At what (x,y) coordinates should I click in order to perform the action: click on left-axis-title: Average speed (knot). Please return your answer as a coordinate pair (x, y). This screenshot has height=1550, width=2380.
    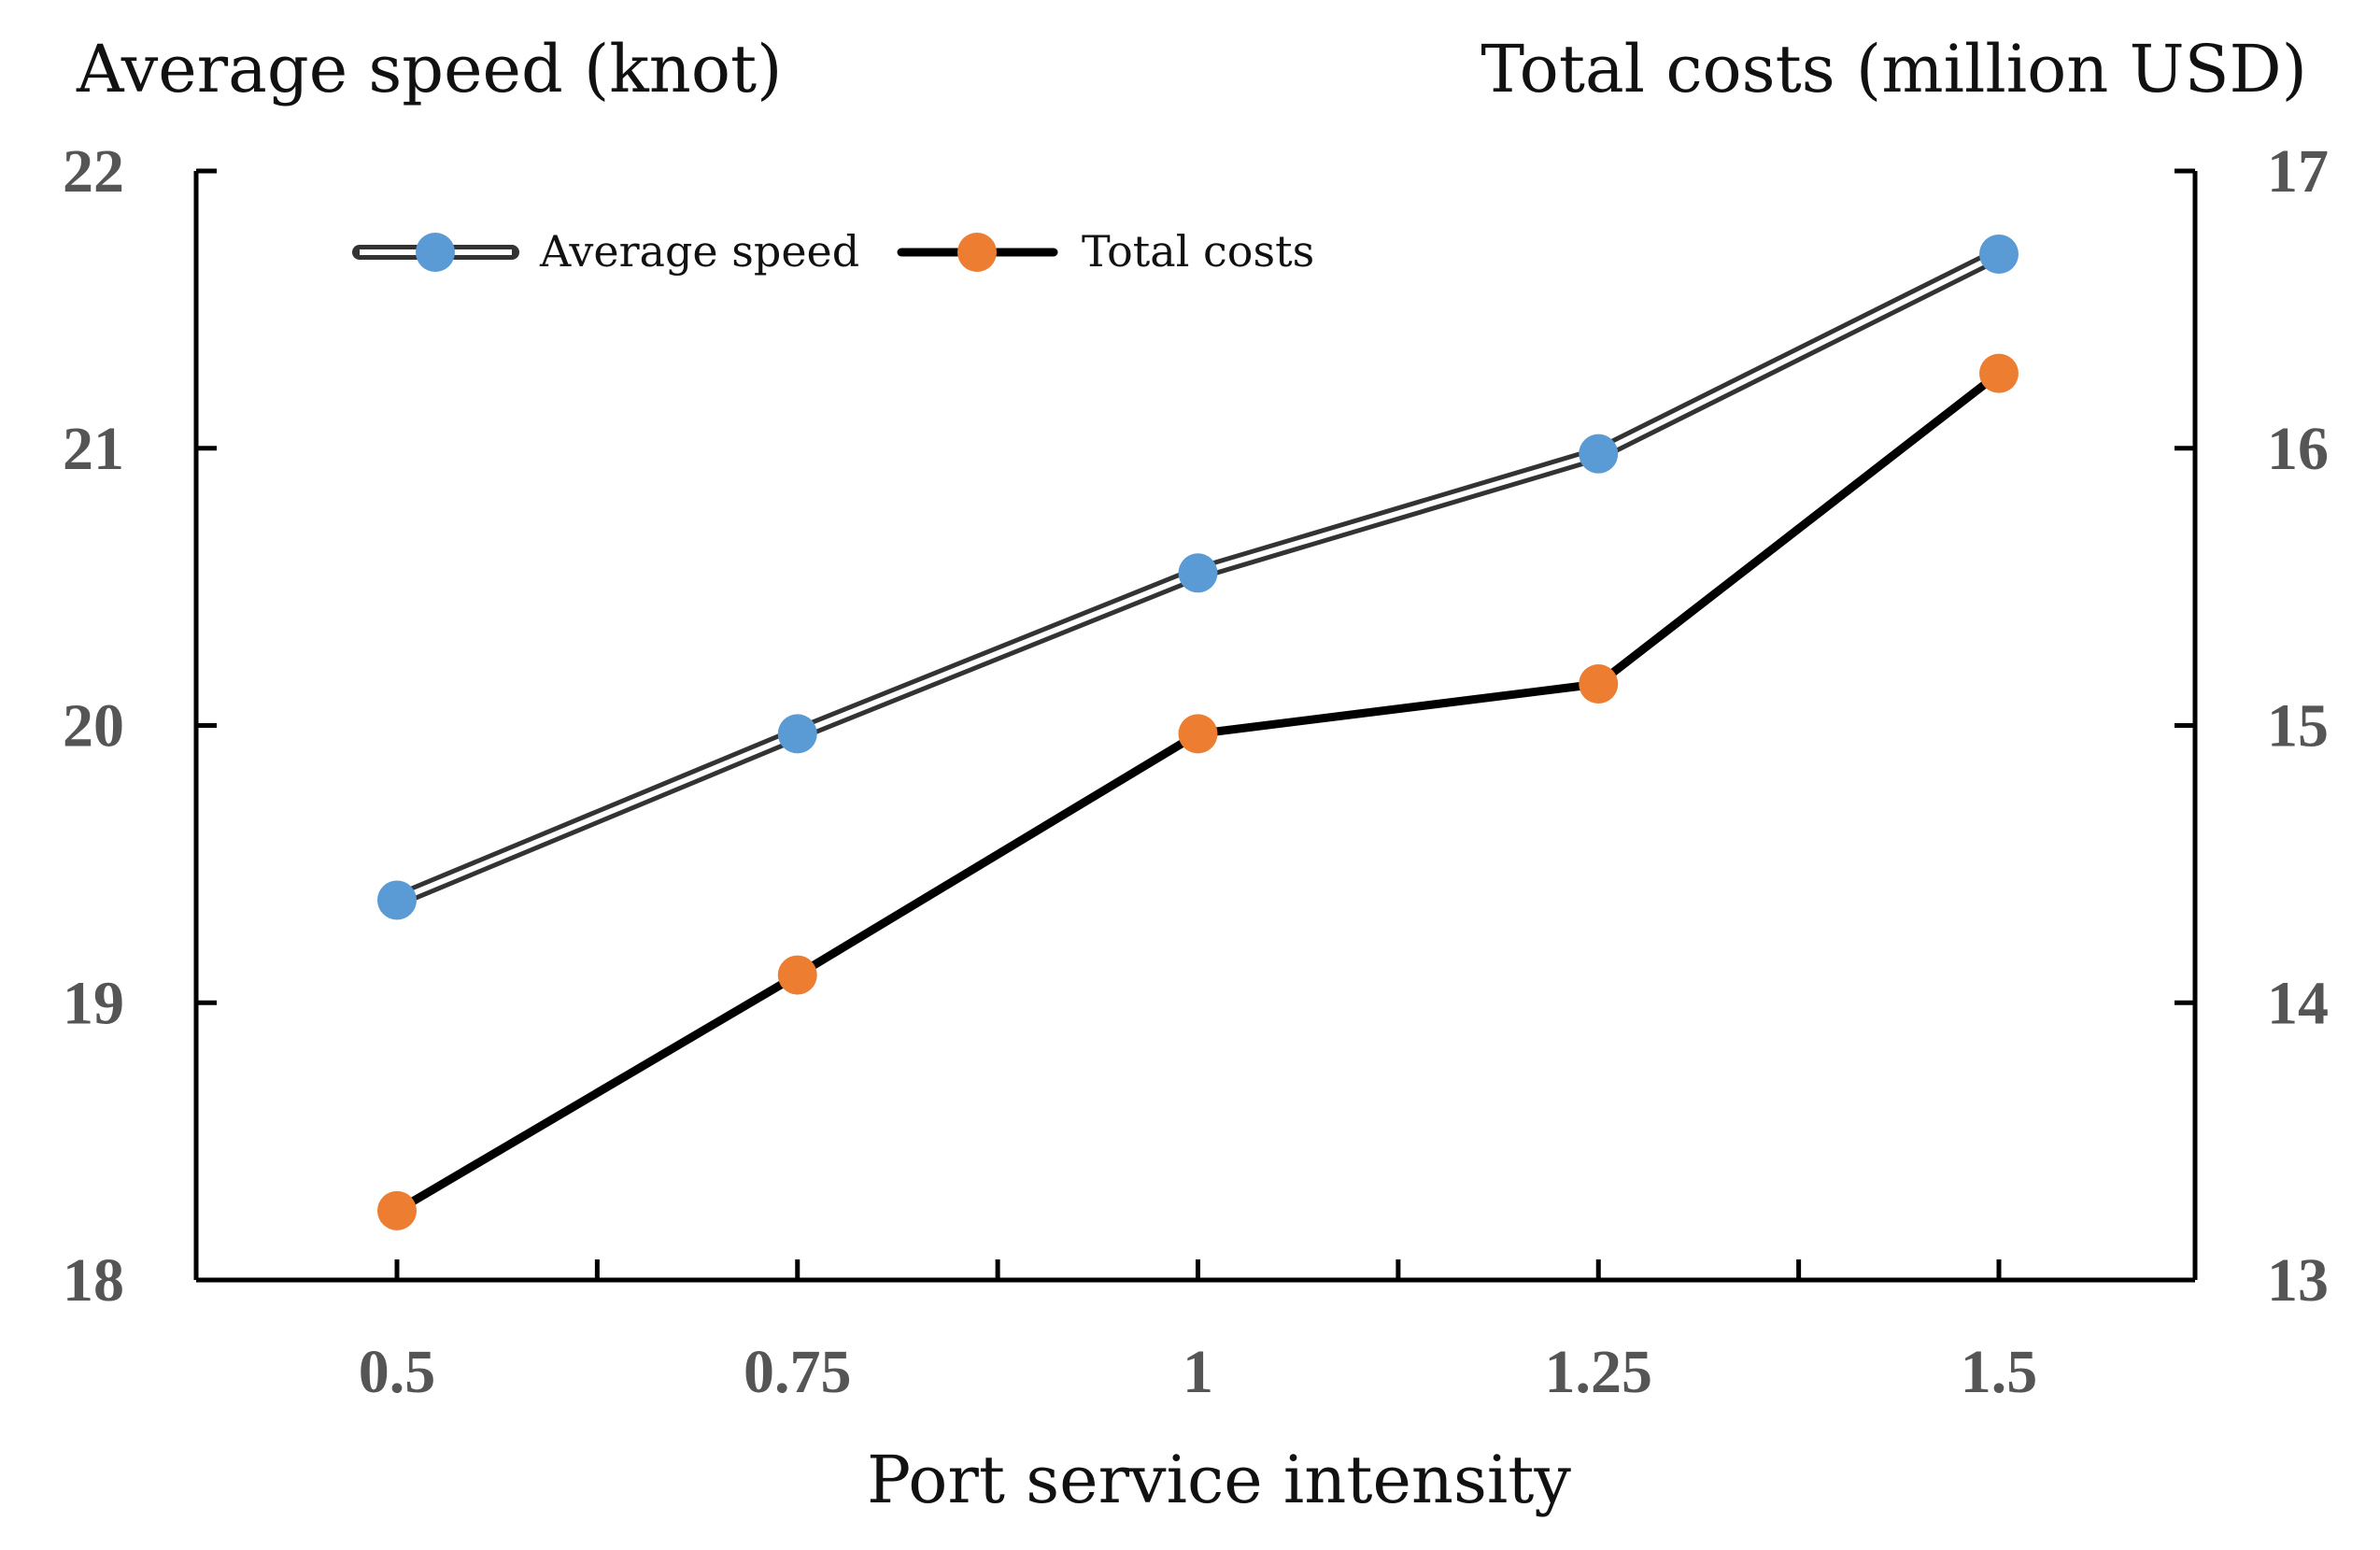
    Looking at the image, I should click on (429, 69).